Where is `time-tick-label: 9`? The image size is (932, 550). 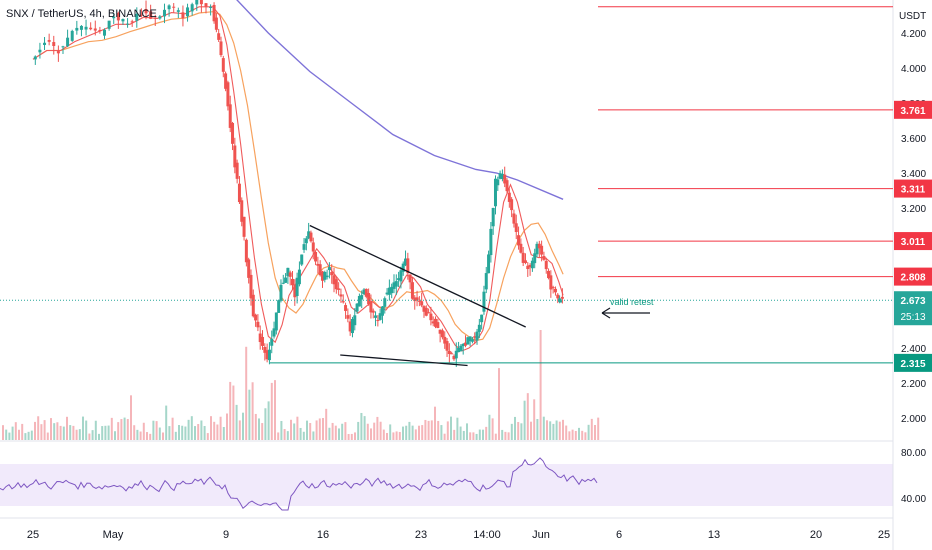
time-tick-label: 9 is located at coordinates (226, 535).